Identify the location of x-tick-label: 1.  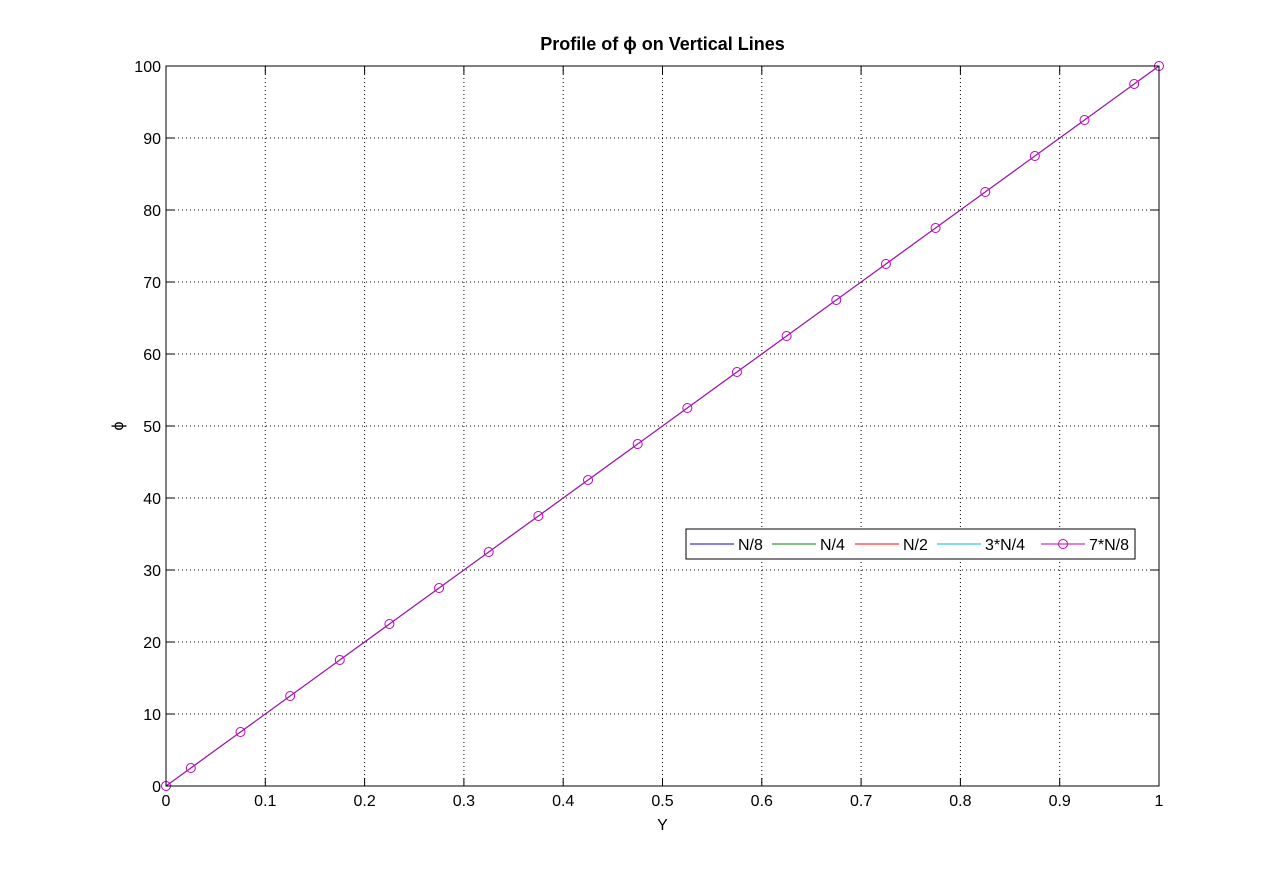
(1159, 801).